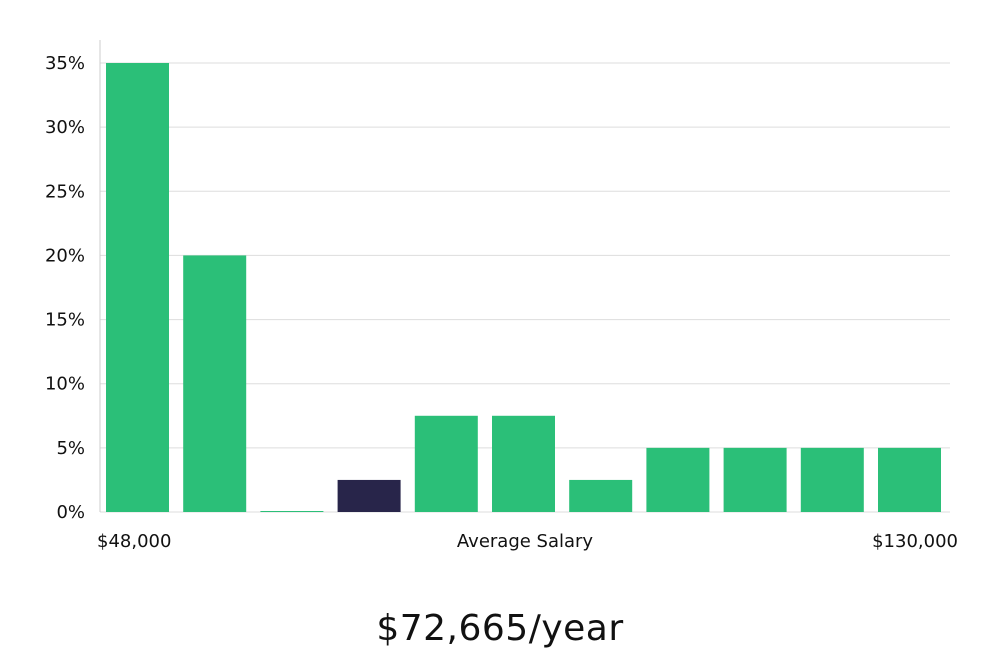 The image size is (1000, 660). Describe the element at coordinates (65, 288) in the screenshot. I see `y-axis: 0% 5% 10% 15% 20% 25% 30% 35%` at that location.